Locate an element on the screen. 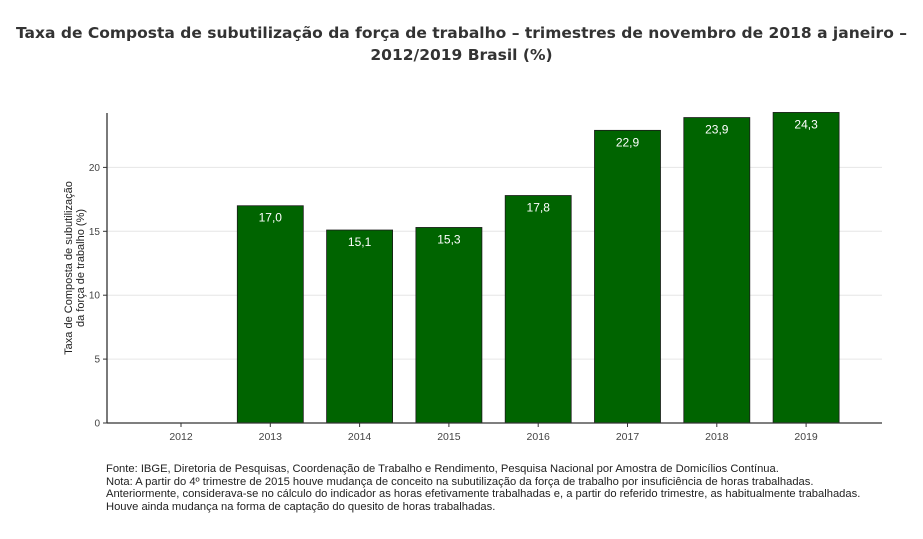 This screenshot has width=923, height=539. y-ticks: 0 5 10 15 20 is located at coordinates (98, 296).